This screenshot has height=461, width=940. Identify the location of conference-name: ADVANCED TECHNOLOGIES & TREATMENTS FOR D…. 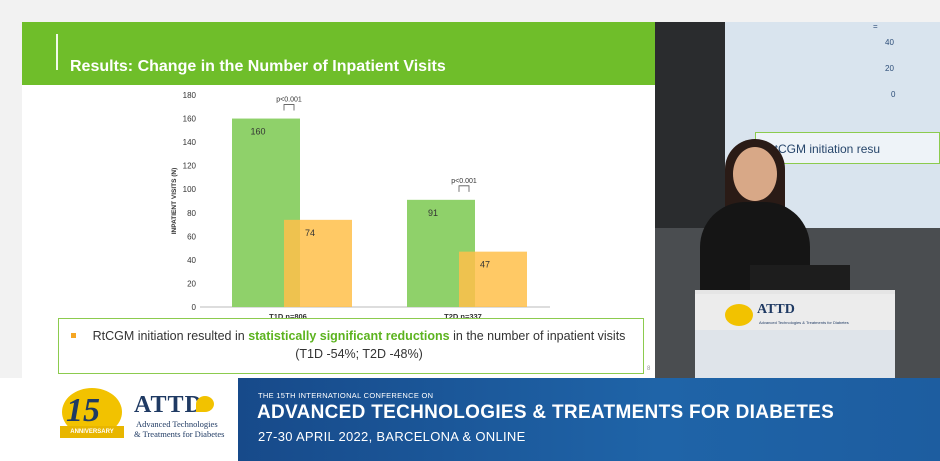
(546, 412).